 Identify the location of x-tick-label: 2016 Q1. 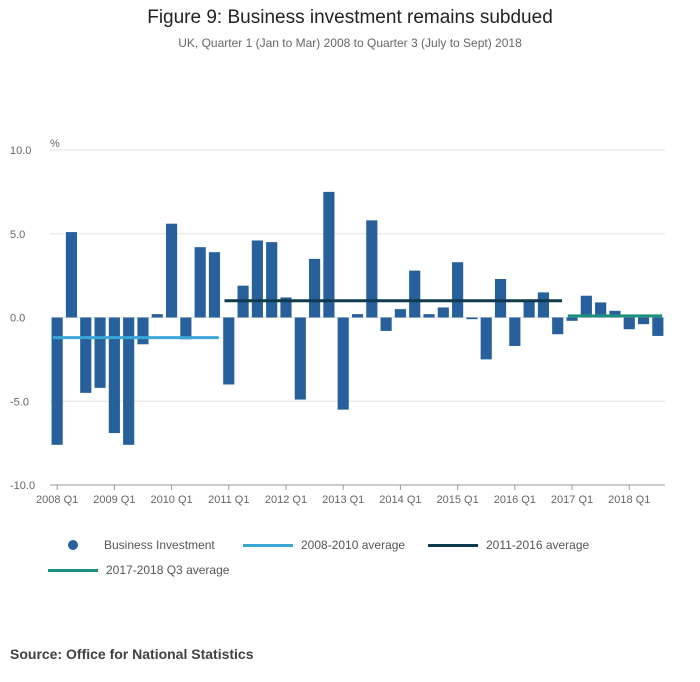
(515, 500).